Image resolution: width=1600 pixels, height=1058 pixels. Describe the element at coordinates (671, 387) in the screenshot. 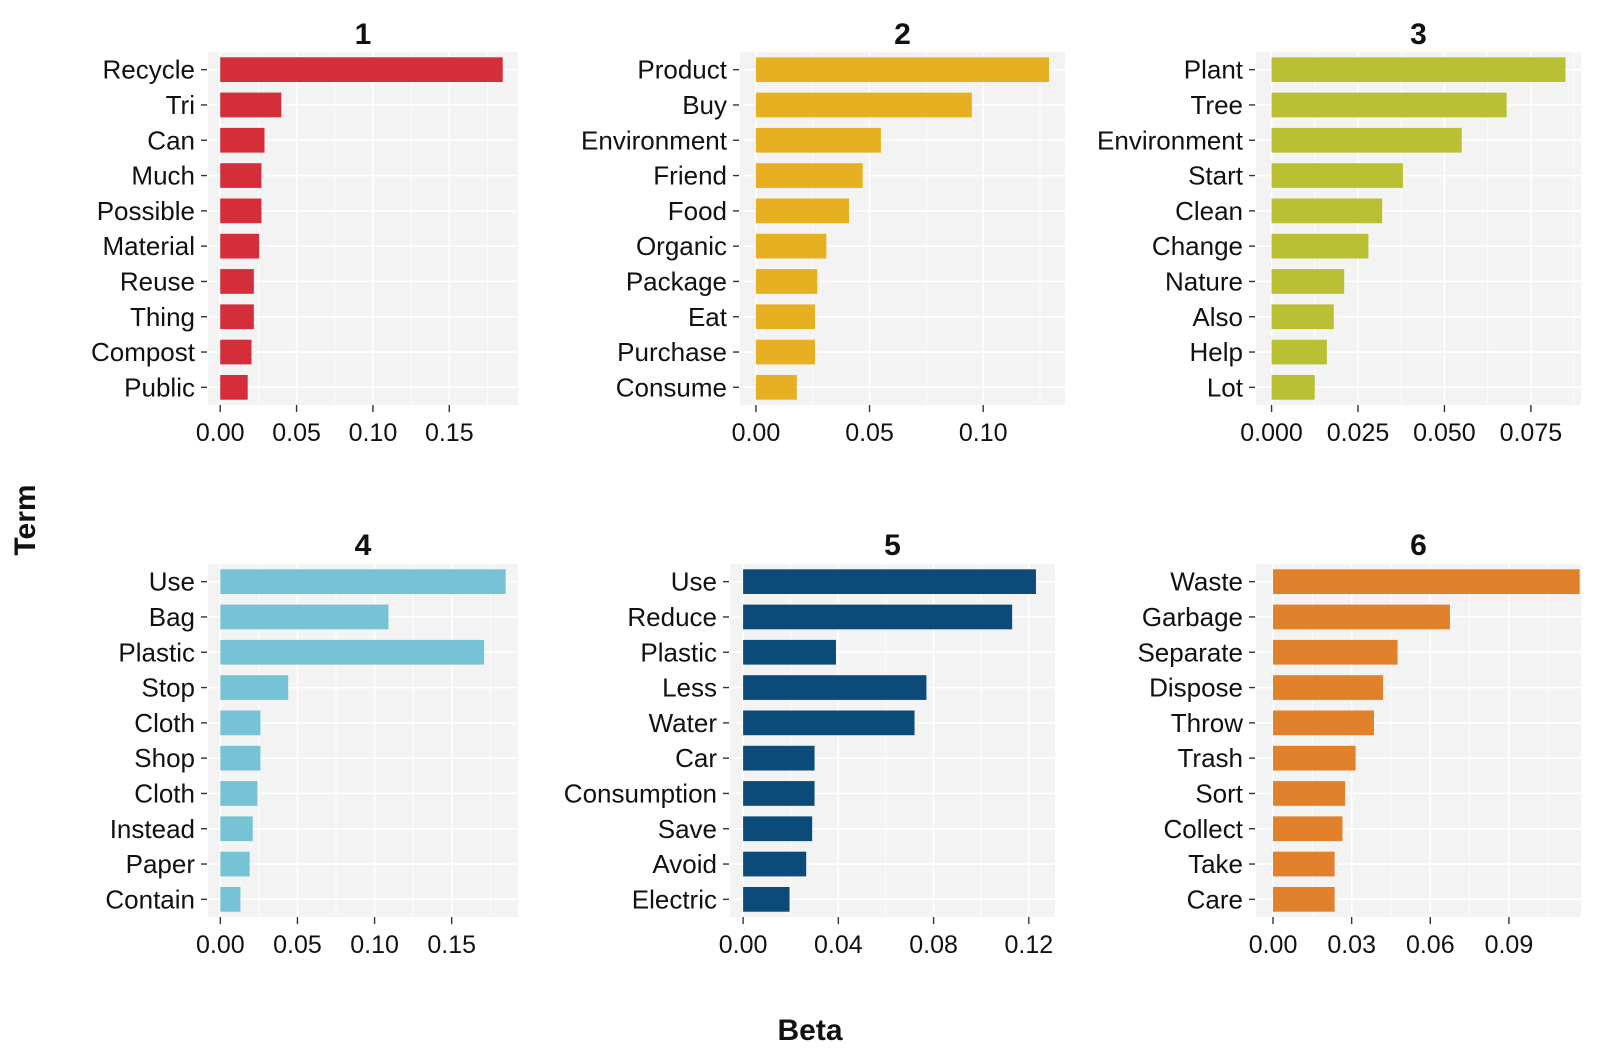

I see `term-label: Consume` at that location.